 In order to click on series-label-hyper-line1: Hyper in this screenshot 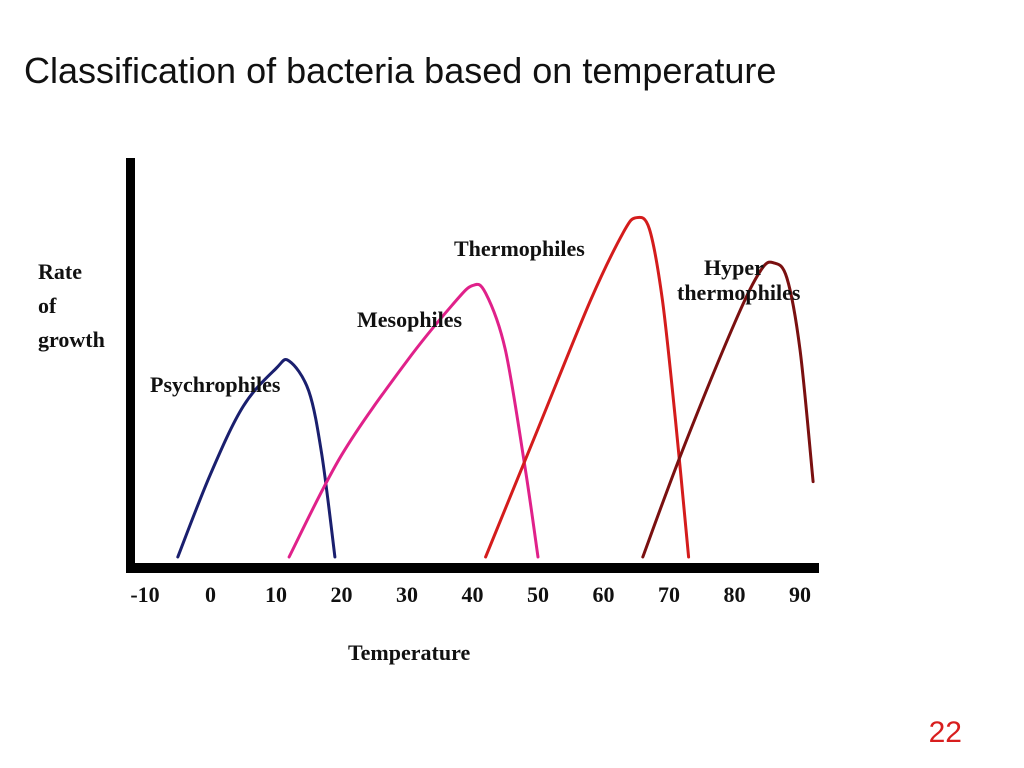, I will do `click(734, 267)`.